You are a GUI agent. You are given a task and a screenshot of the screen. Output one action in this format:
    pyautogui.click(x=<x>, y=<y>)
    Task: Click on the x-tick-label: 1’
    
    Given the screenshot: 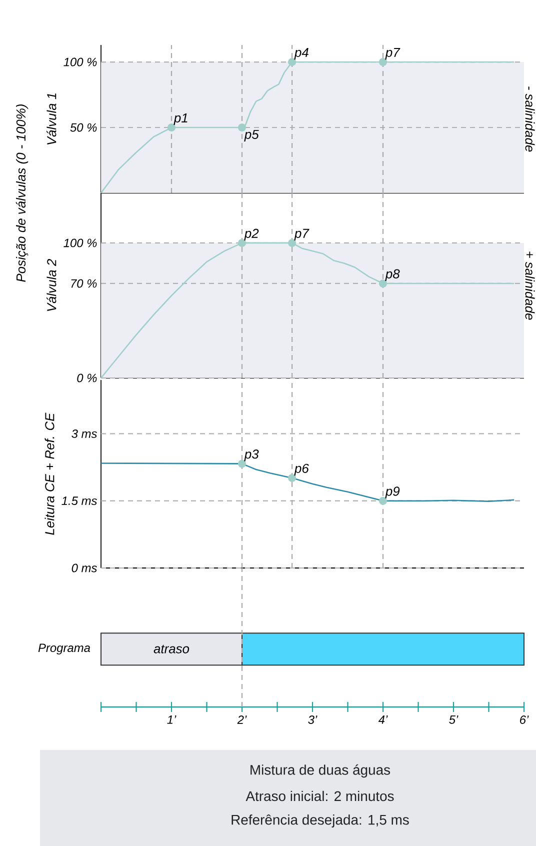 What is the action you would take?
    pyautogui.click(x=171, y=720)
    